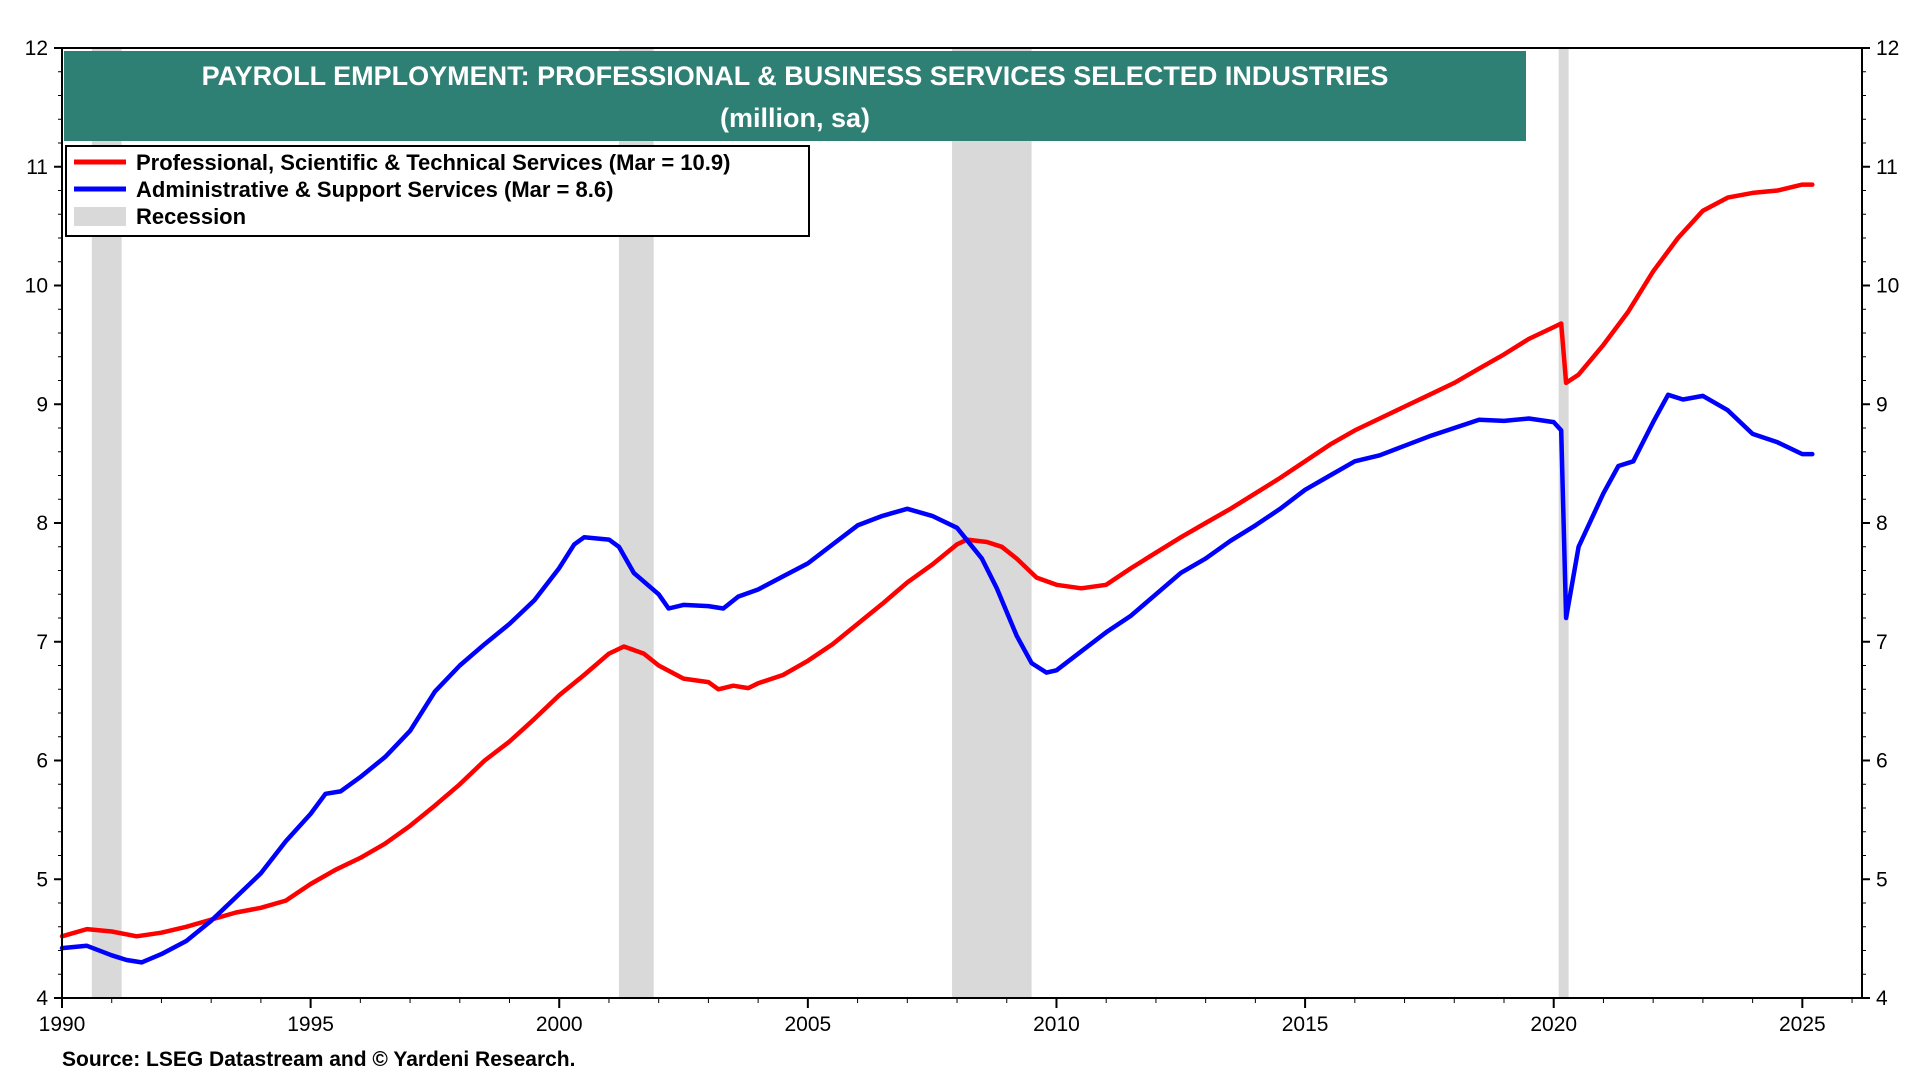  Describe the element at coordinates (1887, 167) in the screenshot. I see `y-tick-label-right-11: 11` at that location.